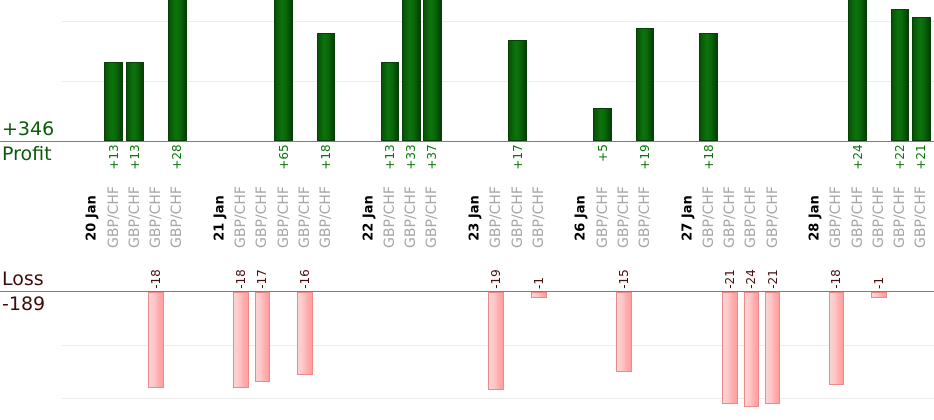 The height and width of the screenshot is (420, 934). I want to click on loss-value-label: -17, so click(262, 279).